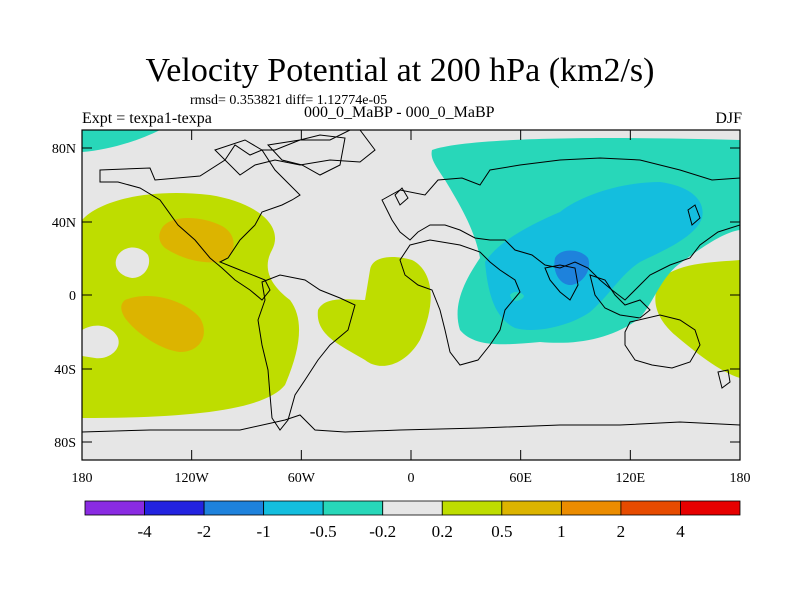 The height and width of the screenshot is (600, 800). Describe the element at coordinates (631, 478) in the screenshot. I see `lon-tick-label: 120E` at that location.